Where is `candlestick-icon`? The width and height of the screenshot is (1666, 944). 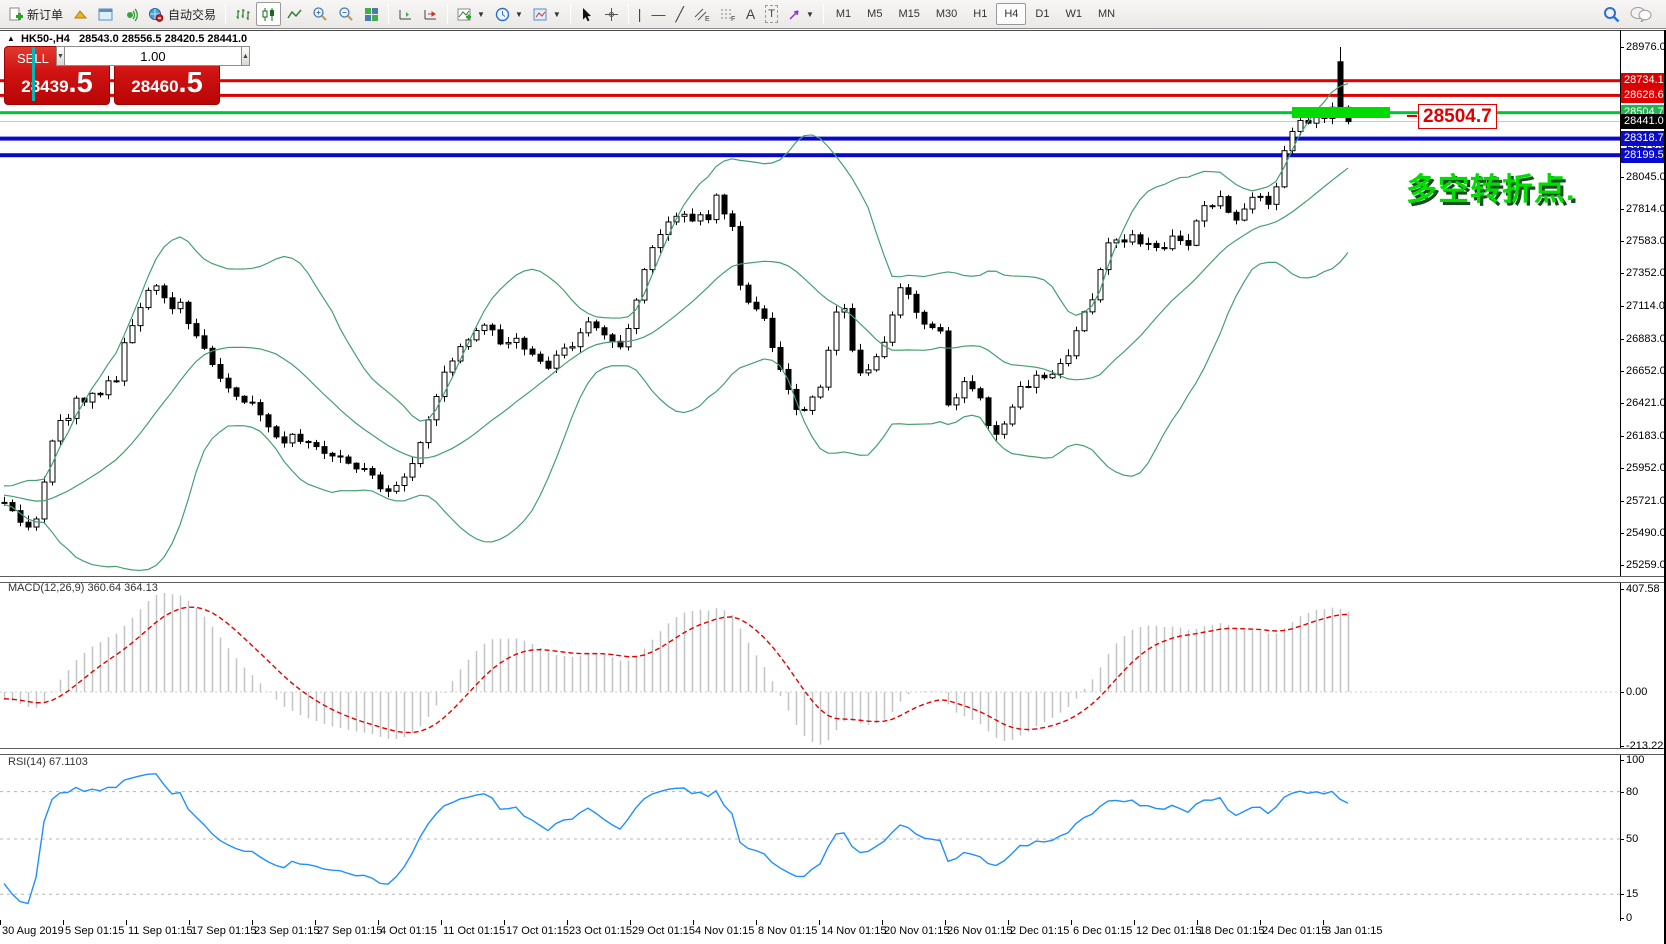
candlestick-icon is located at coordinates (268, 14).